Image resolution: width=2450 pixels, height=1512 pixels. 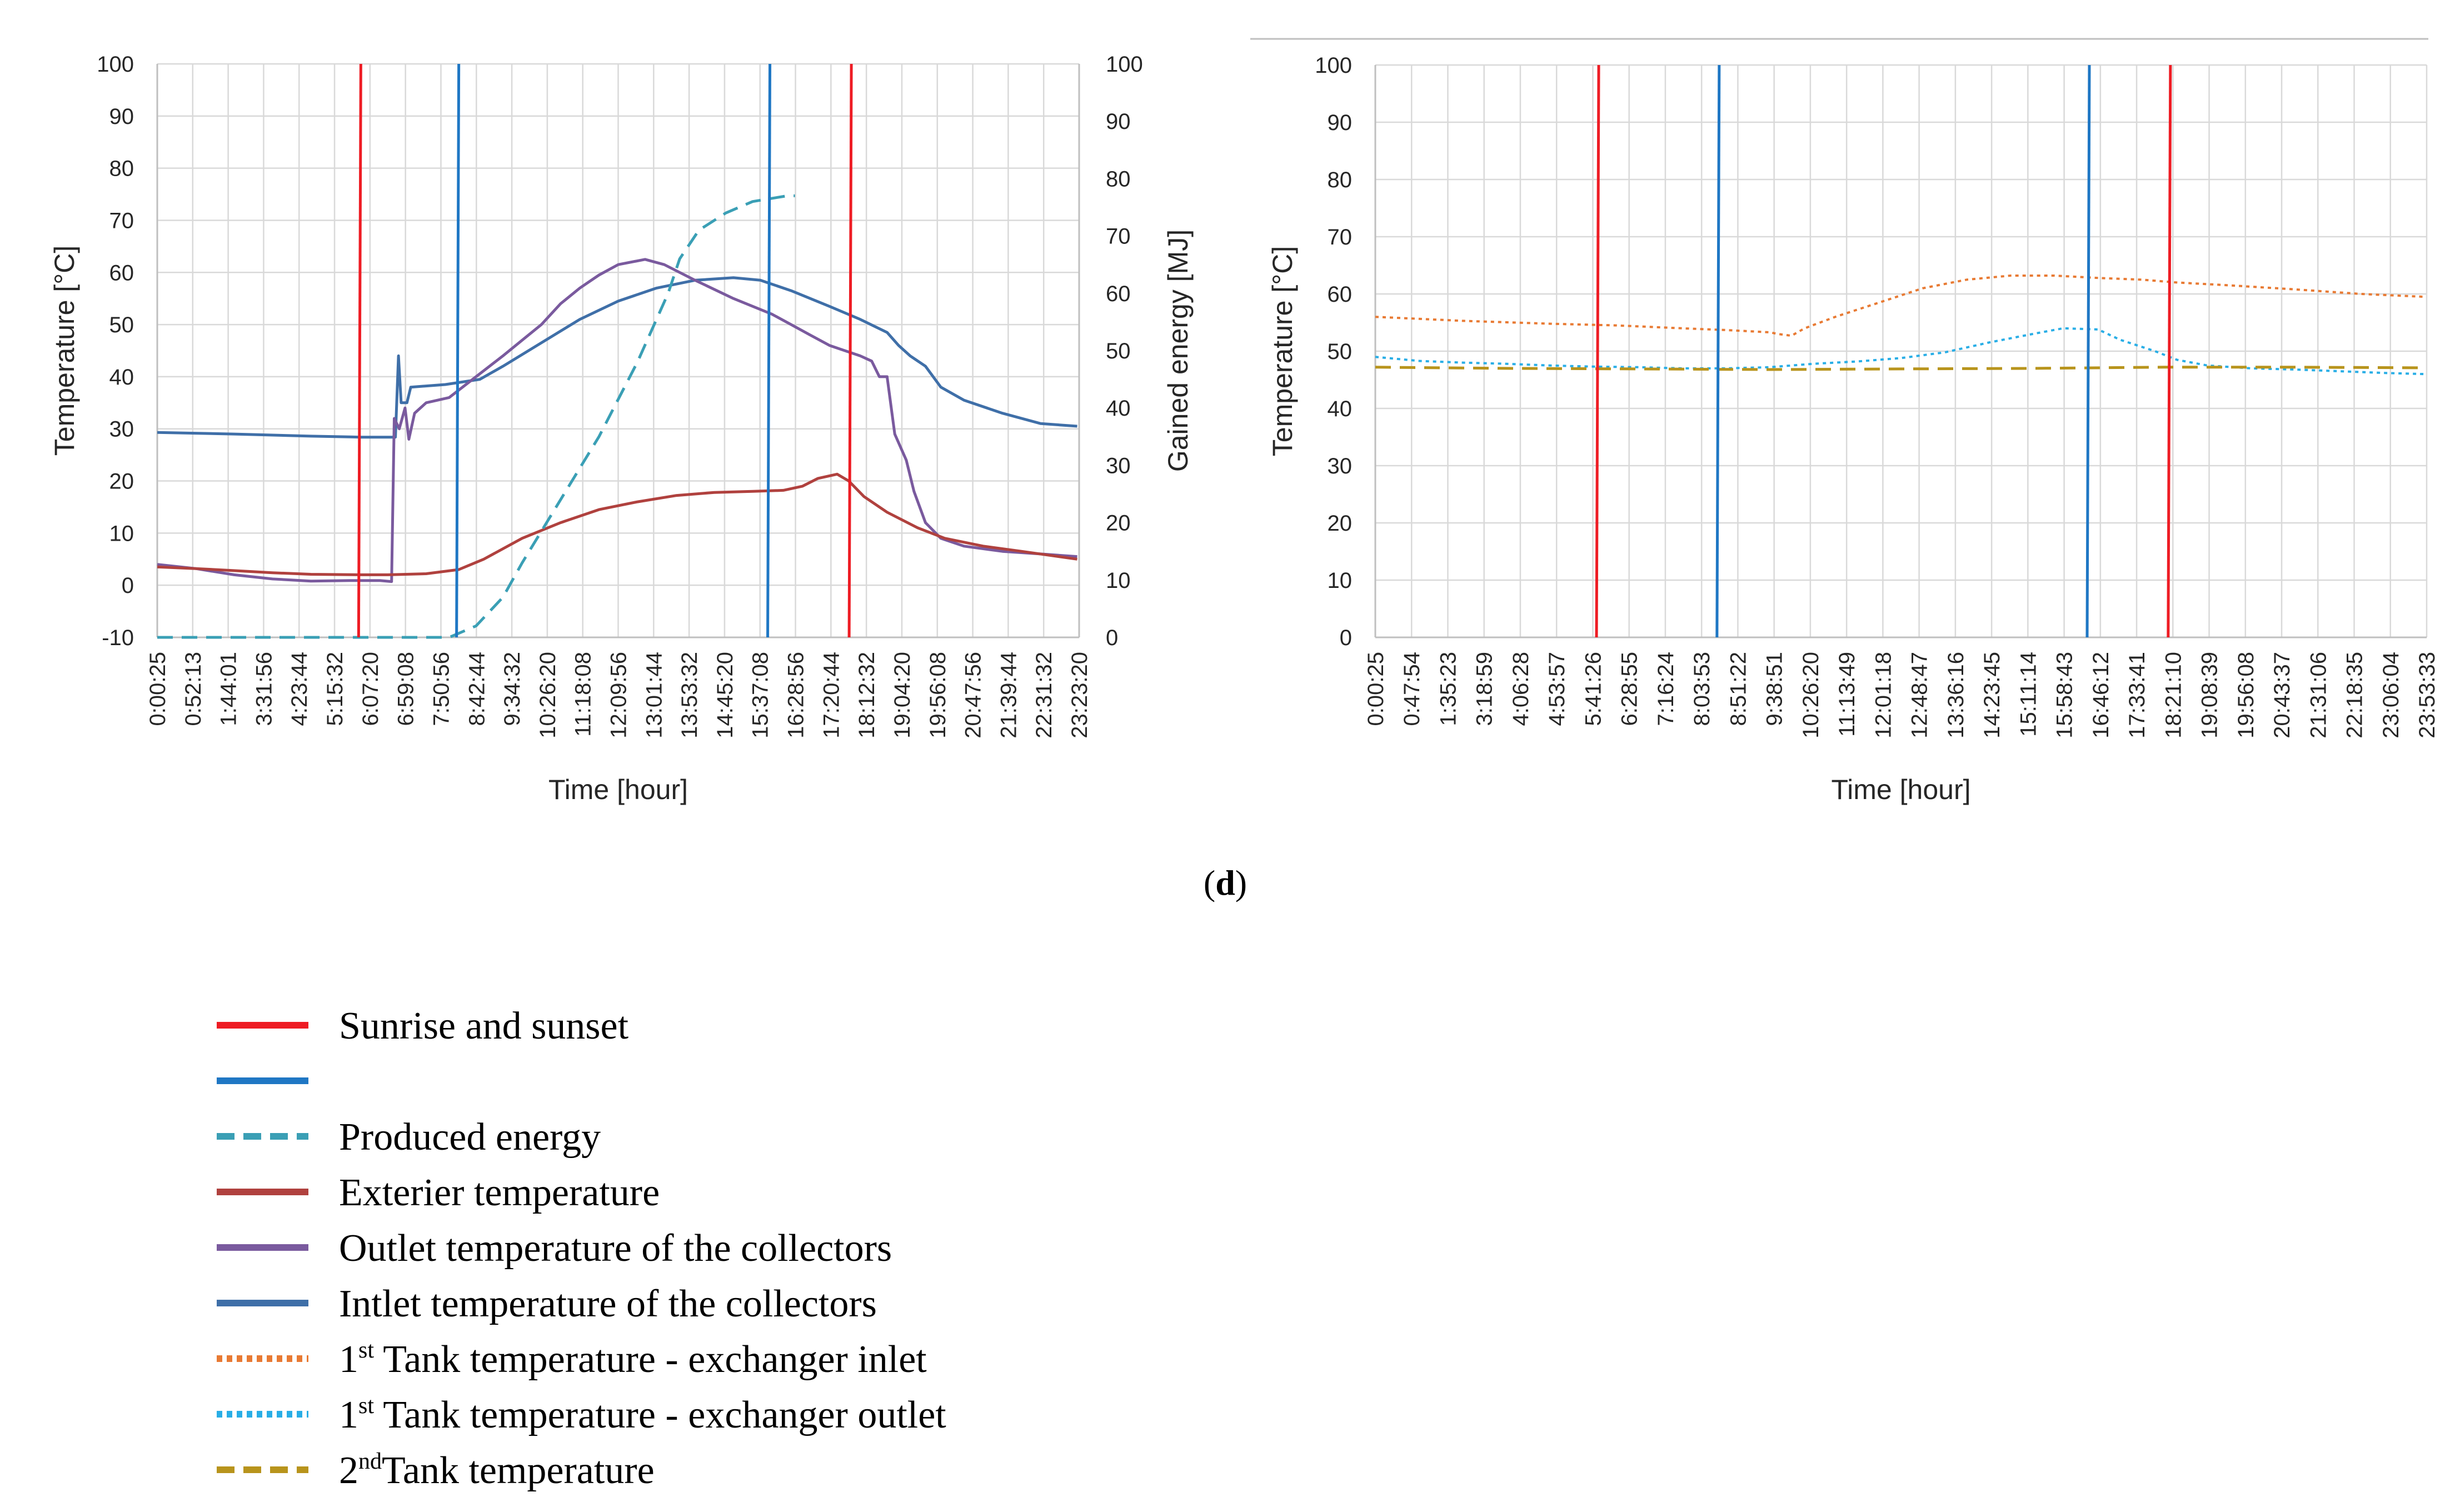 I want to click on series-line-exterior, so click(x=617, y=524).